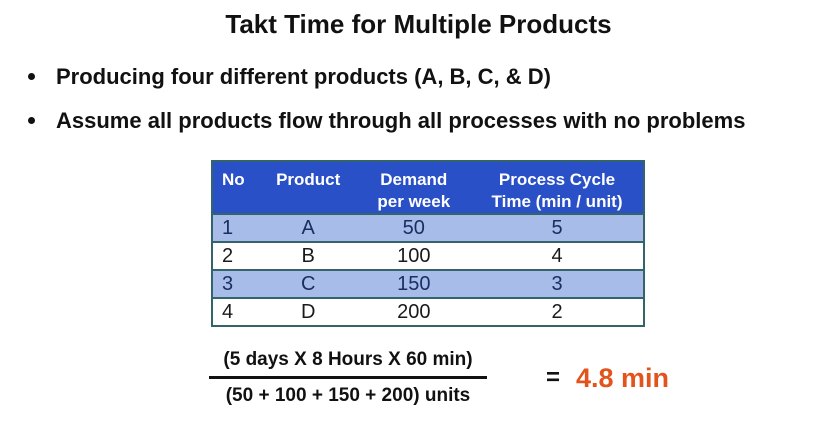 This screenshot has width=837, height=428. What do you see at coordinates (414, 201) in the screenshot?
I see `header-demand-line2: per week` at bounding box center [414, 201].